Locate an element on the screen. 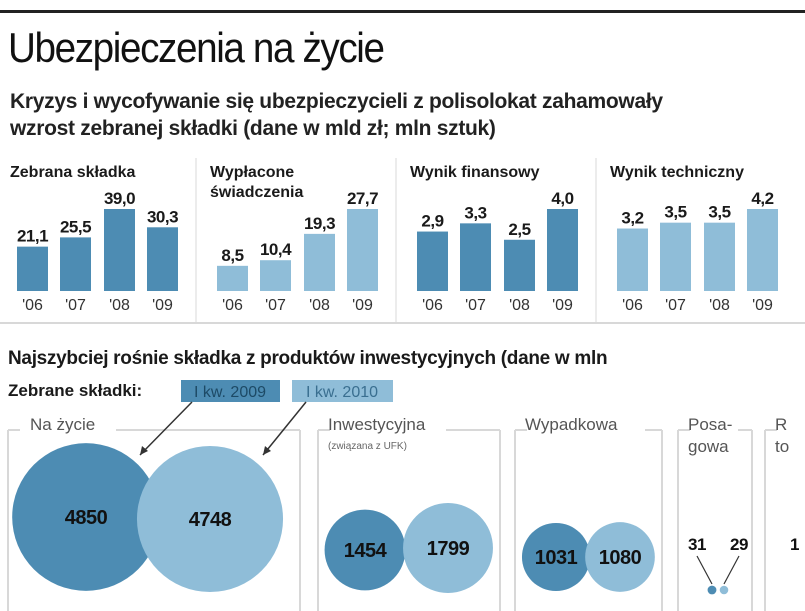 The height and width of the screenshot is (611, 805). group-label: R is located at coordinates (781, 424).